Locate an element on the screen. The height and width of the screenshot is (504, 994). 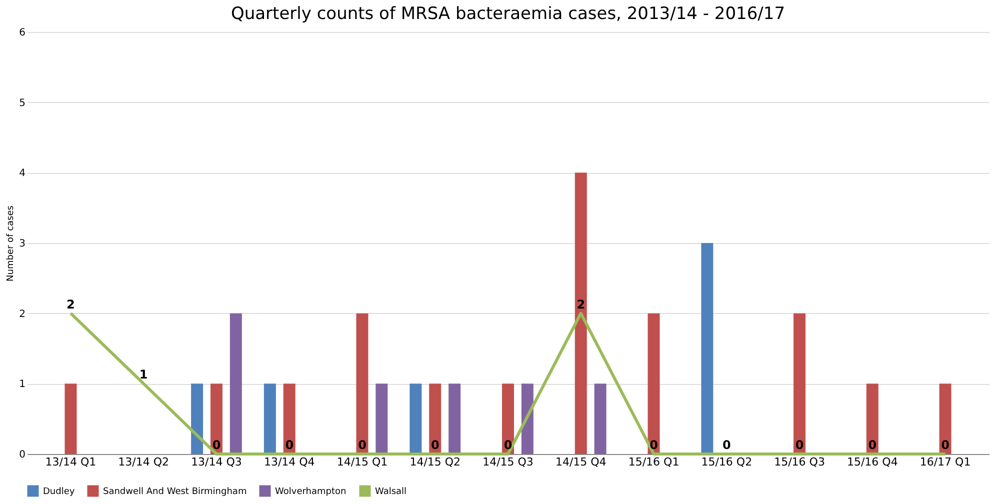
chart-title: Quarterly counts of MRSA bacteraemia cases, 2013/14 - 2016/17 is located at coordinates (508, 14).